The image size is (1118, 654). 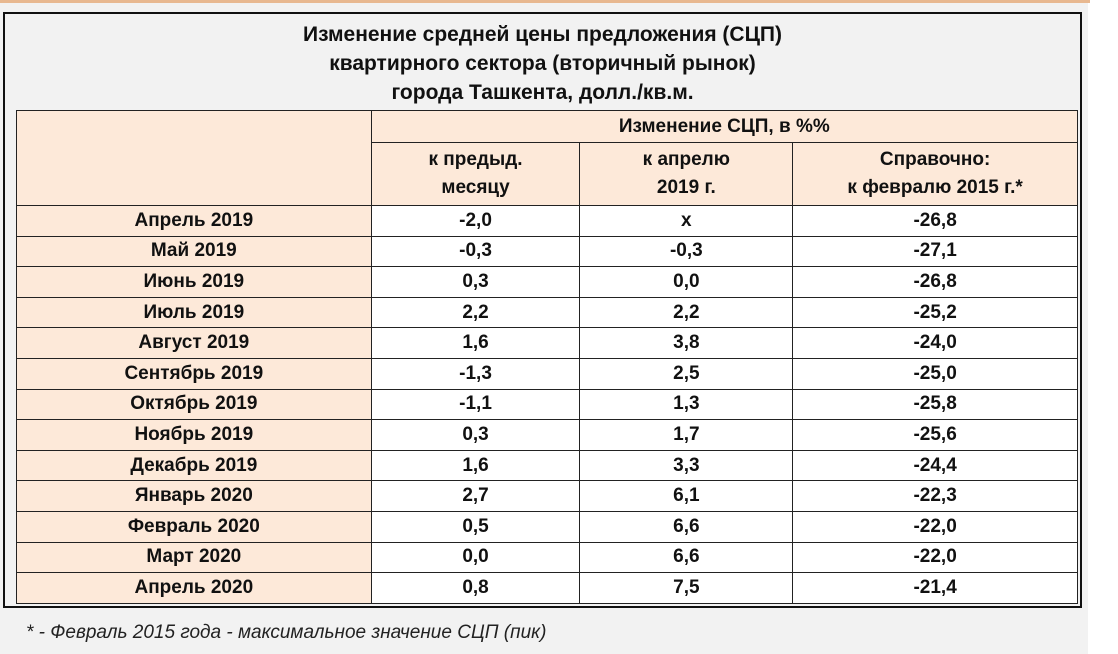 I want to click on april-2019-cell: 3,8, so click(x=686, y=343).